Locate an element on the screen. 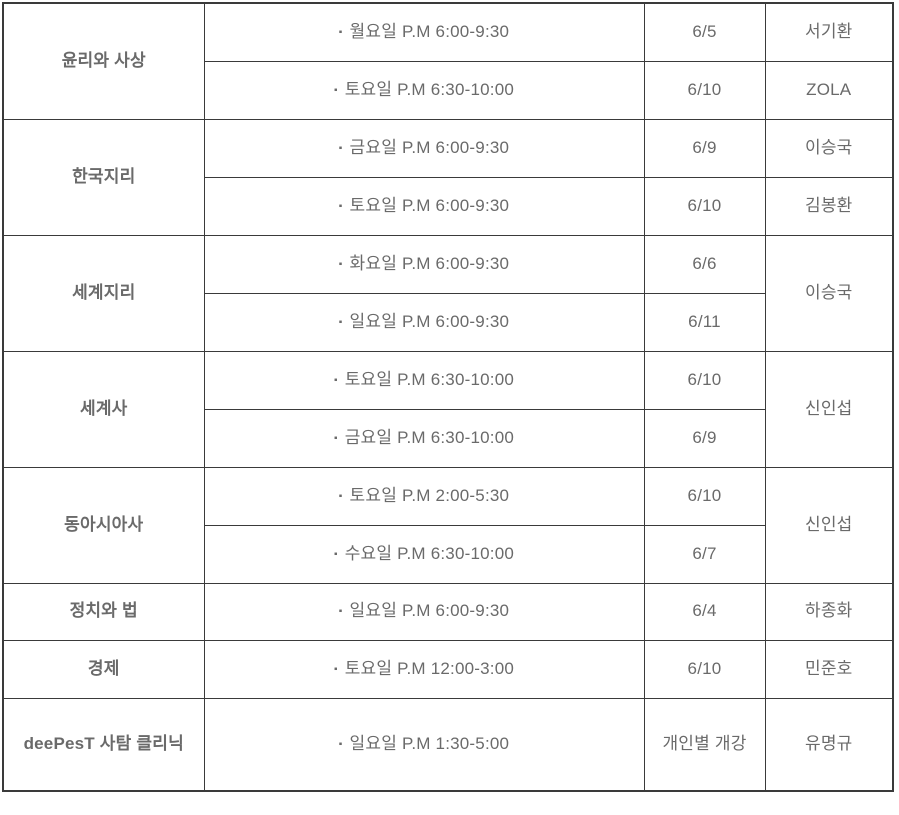  schedule-text: 토요일 P.M 12:00-3:00 is located at coordinates (429, 668).